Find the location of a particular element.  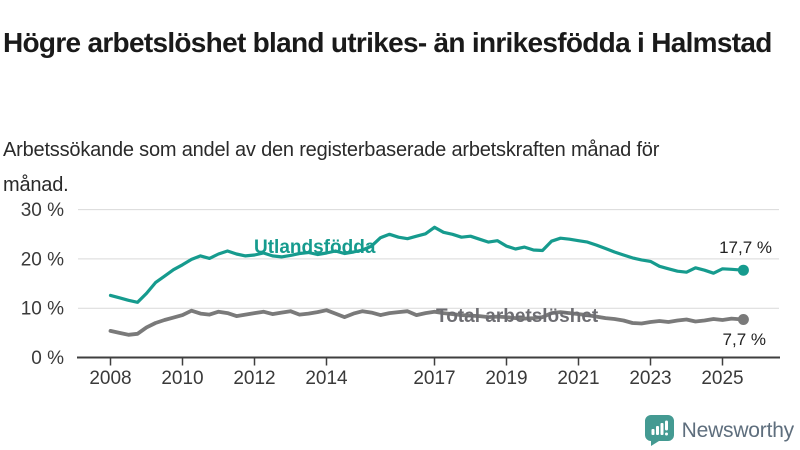

y-axis-tick-label: 20 % is located at coordinates (42, 259).